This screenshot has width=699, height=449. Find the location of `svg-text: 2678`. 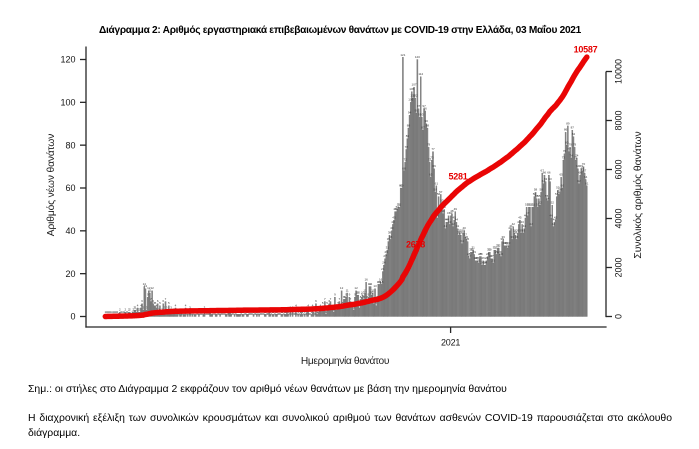

svg-text: 2678 is located at coordinates (415, 245).